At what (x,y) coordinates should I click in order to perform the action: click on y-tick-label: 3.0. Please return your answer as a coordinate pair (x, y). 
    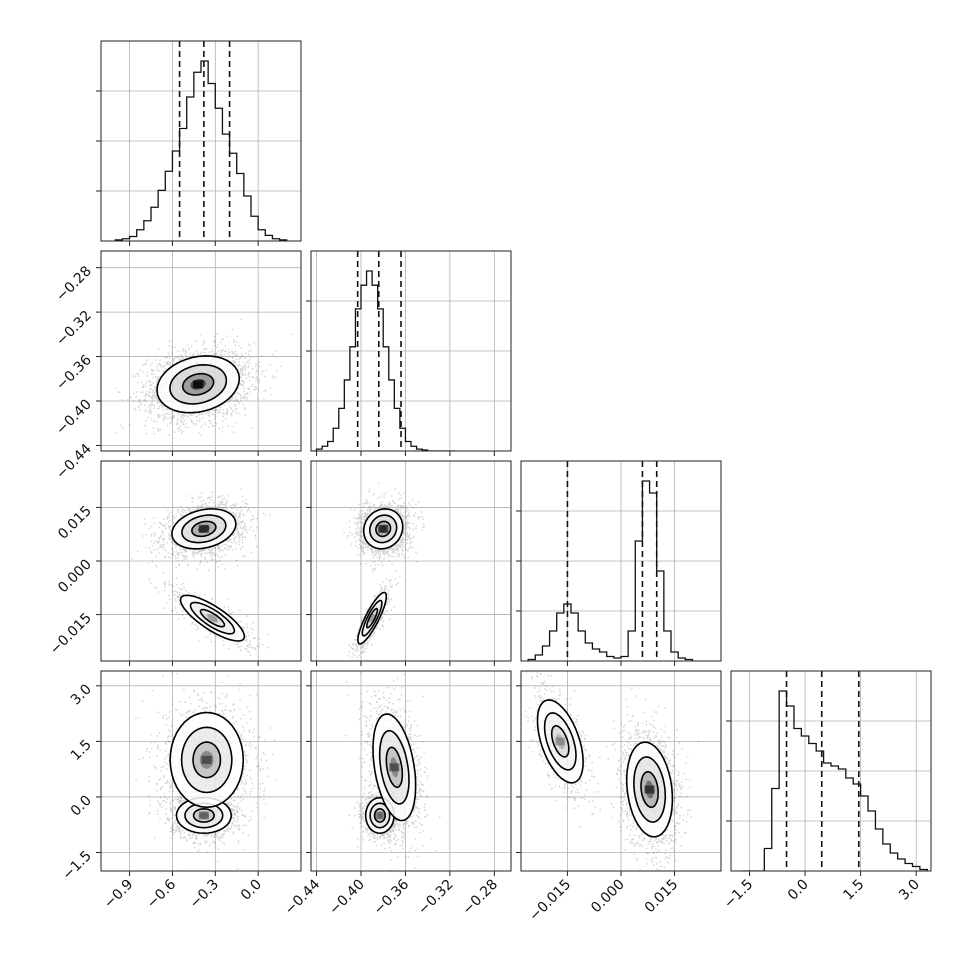
    Looking at the image, I should click on (81, 694).